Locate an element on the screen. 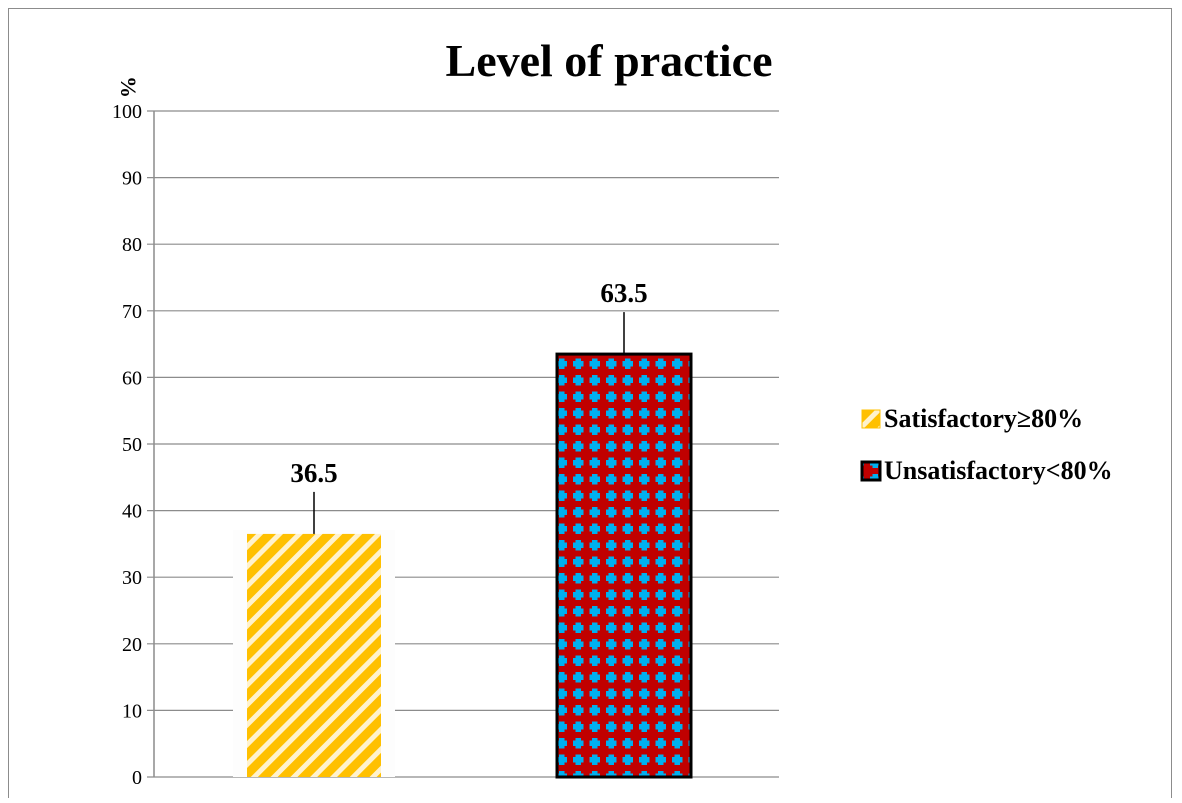 The height and width of the screenshot is (803, 1182). y-tick-label: 10 is located at coordinates (132, 711).